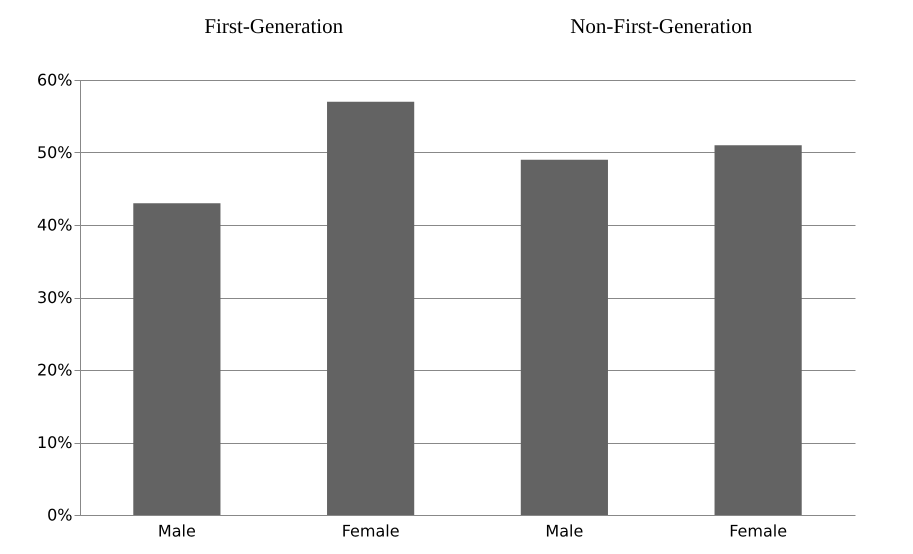 Image resolution: width=913 pixels, height=554 pixels. Describe the element at coordinates (54, 225) in the screenshot. I see `y-tick-label: 40%` at that location.